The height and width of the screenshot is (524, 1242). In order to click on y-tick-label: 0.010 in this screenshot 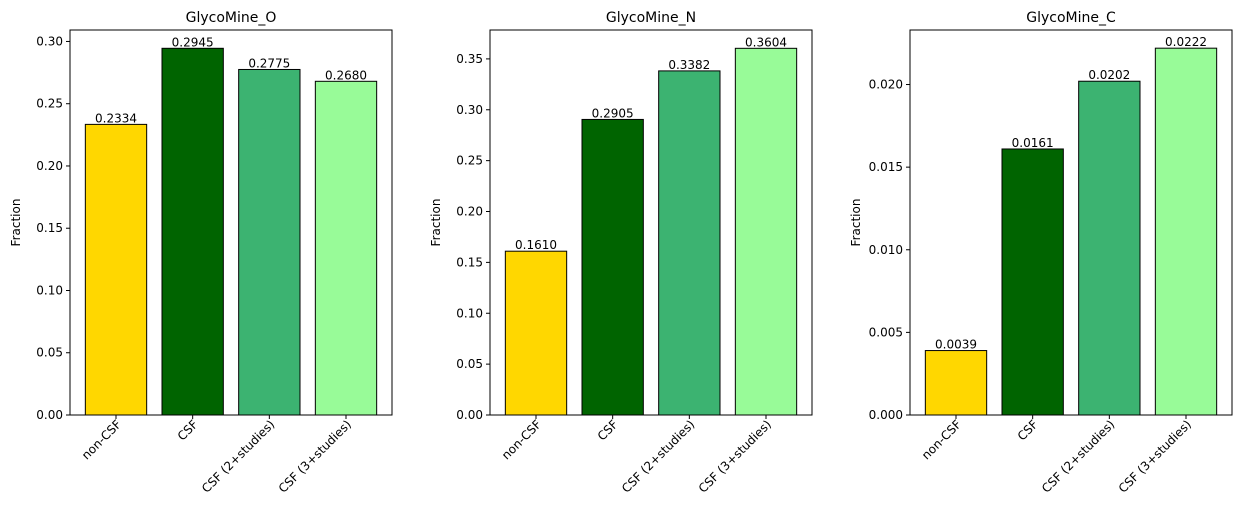, I will do `click(886, 250)`.